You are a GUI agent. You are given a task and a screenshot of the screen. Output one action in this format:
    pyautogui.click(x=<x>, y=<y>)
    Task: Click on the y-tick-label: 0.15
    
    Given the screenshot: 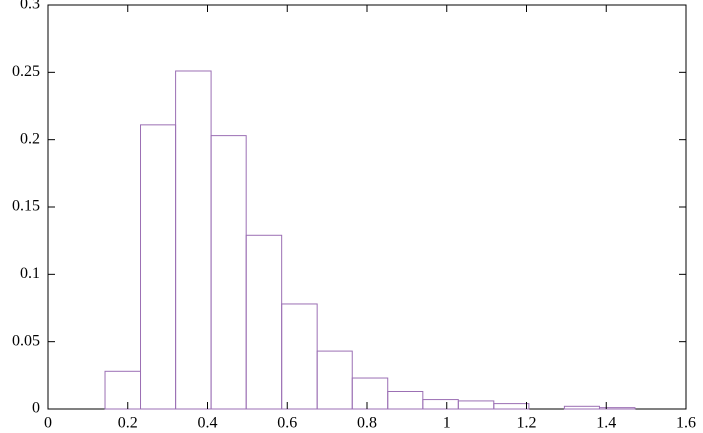 What is the action you would take?
    pyautogui.click(x=26, y=206)
    